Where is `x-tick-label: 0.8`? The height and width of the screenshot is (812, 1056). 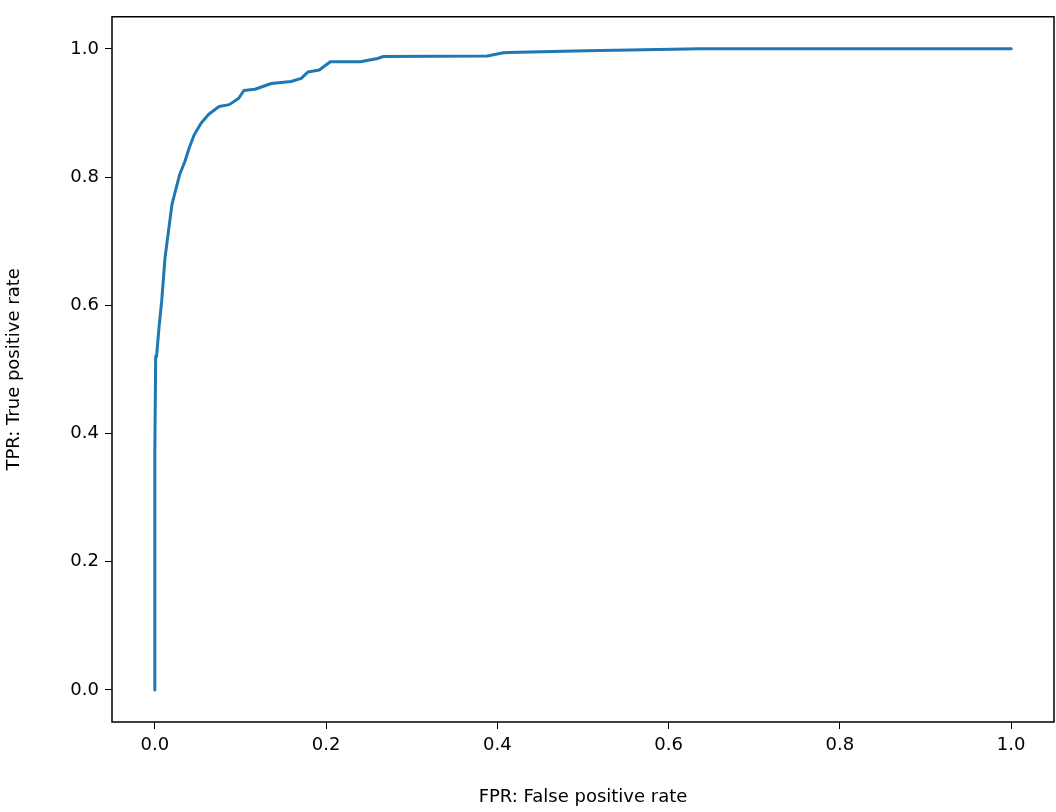
x-tick-label: 0.8 is located at coordinates (840, 744).